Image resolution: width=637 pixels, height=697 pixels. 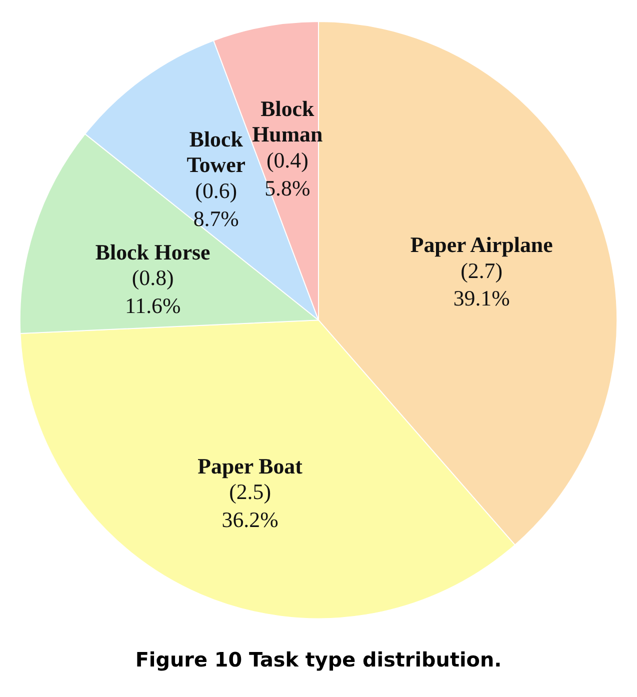 What do you see at coordinates (152, 291) in the screenshot?
I see `data-label: (0.8) 11.6%` at bounding box center [152, 291].